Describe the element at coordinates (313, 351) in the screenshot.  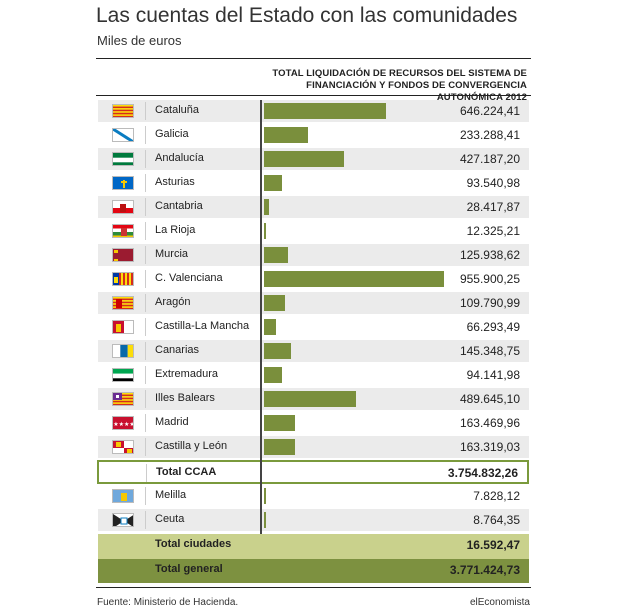
I see `table-row: Canarias 145.348,75` at that location.